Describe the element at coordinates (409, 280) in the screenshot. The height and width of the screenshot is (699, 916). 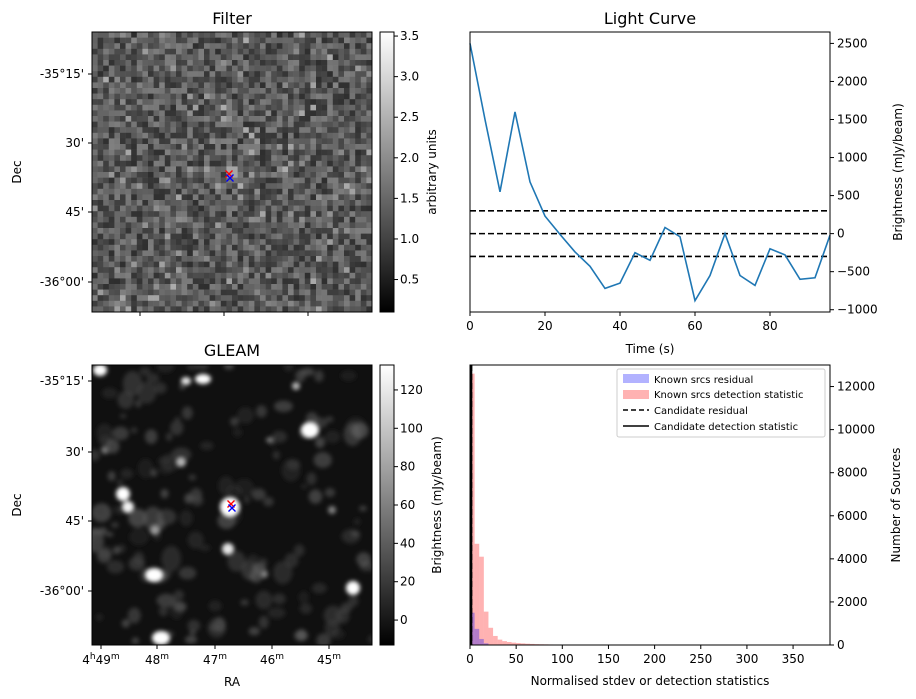
I see `filter-cbtick-label: 0.5` at that location.